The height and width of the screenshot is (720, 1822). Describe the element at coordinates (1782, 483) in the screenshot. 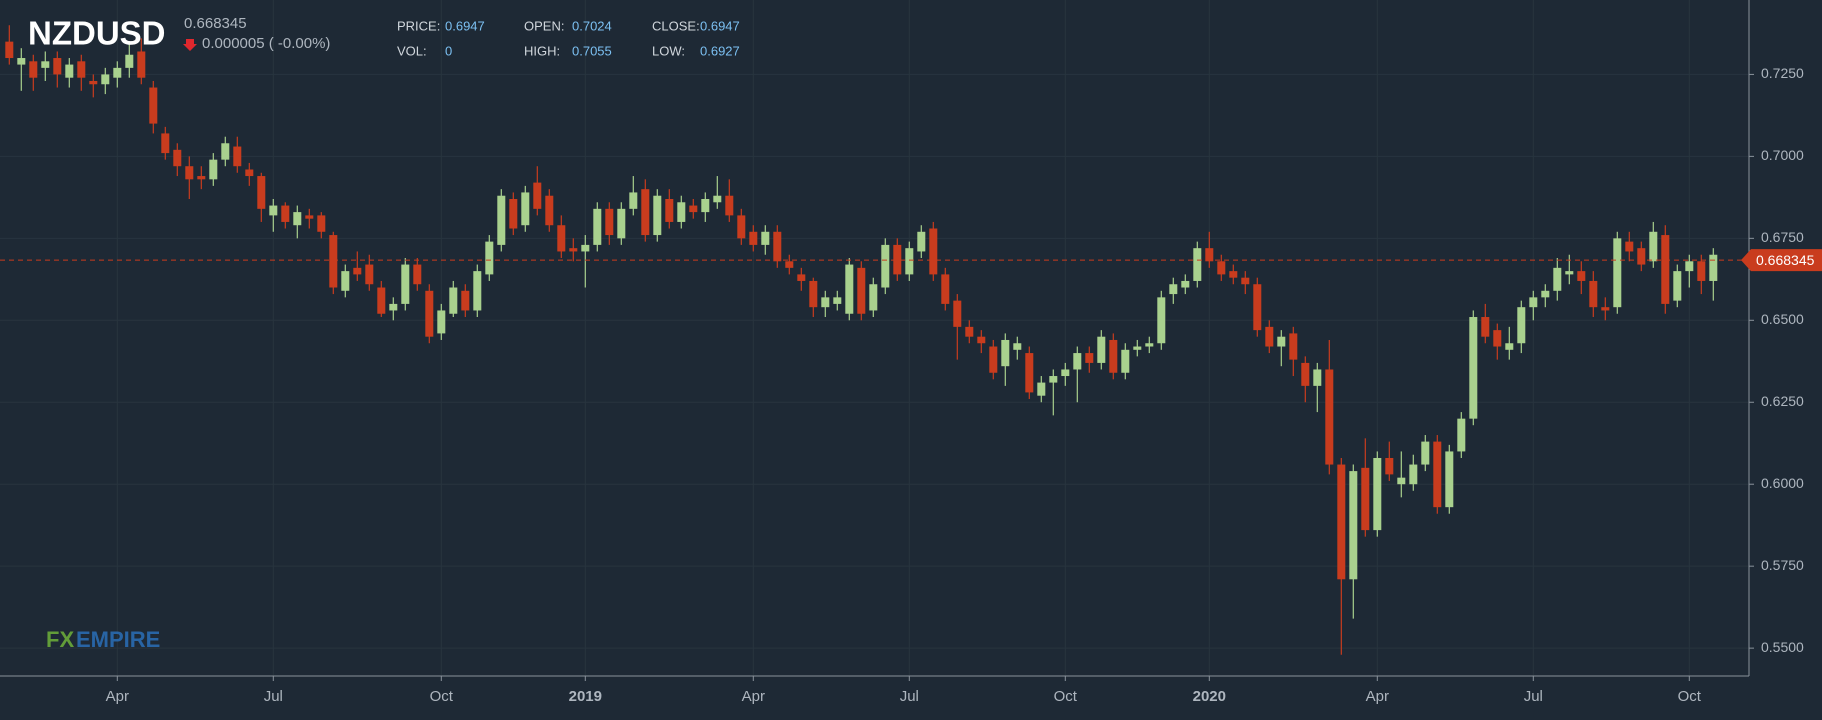

I see `y-tick-label: 0.6000` at that location.